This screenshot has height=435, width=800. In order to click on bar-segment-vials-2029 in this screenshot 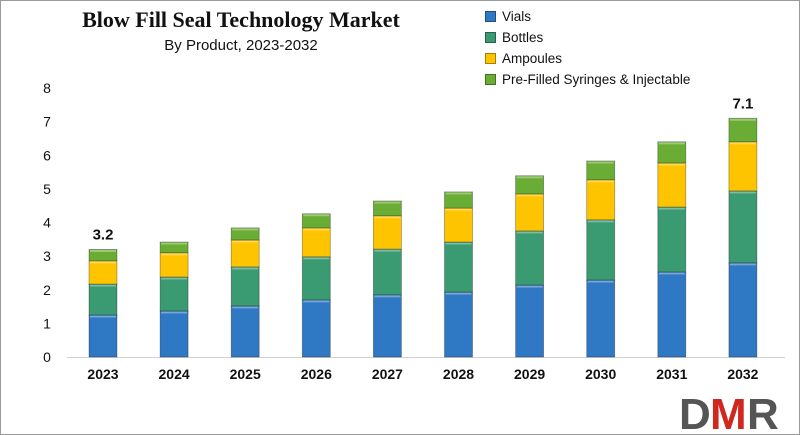, I will do `click(529, 321)`.